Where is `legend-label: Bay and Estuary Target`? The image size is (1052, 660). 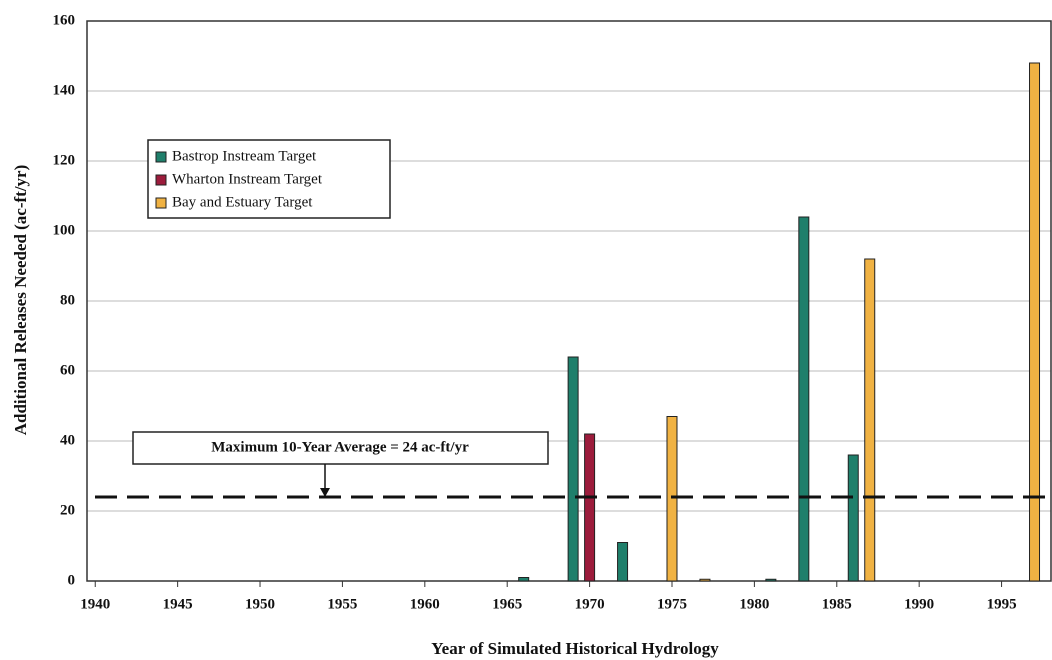
legend-label: Bay and Estuary Target is located at coordinates (242, 202).